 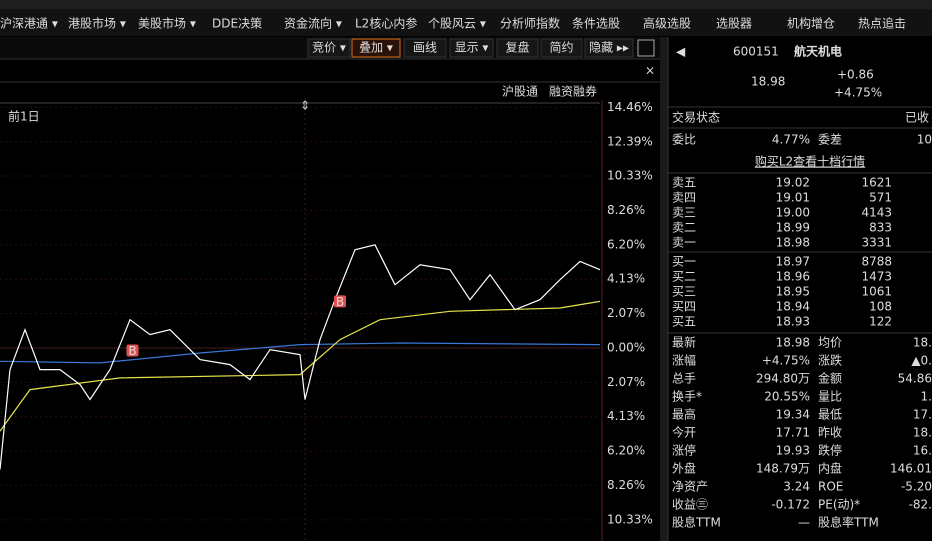 I want to click on book-volume: 3331, so click(x=876, y=243).